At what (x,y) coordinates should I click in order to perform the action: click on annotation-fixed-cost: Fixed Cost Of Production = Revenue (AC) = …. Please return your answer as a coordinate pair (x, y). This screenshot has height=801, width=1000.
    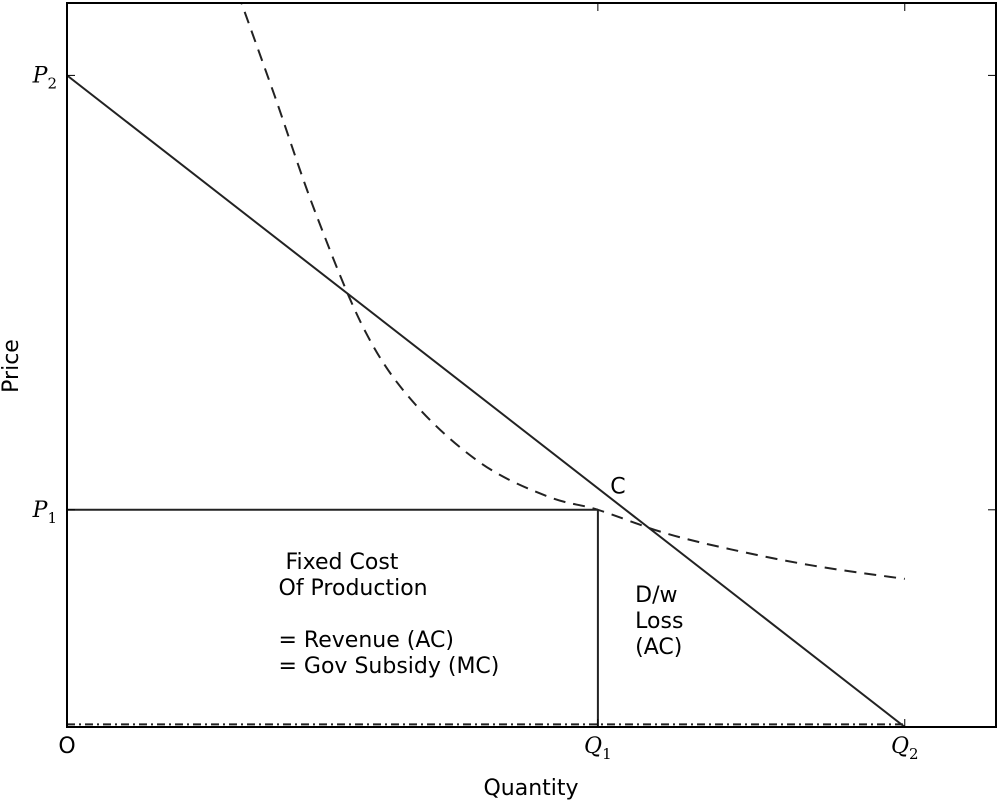
    Looking at the image, I should click on (389, 614).